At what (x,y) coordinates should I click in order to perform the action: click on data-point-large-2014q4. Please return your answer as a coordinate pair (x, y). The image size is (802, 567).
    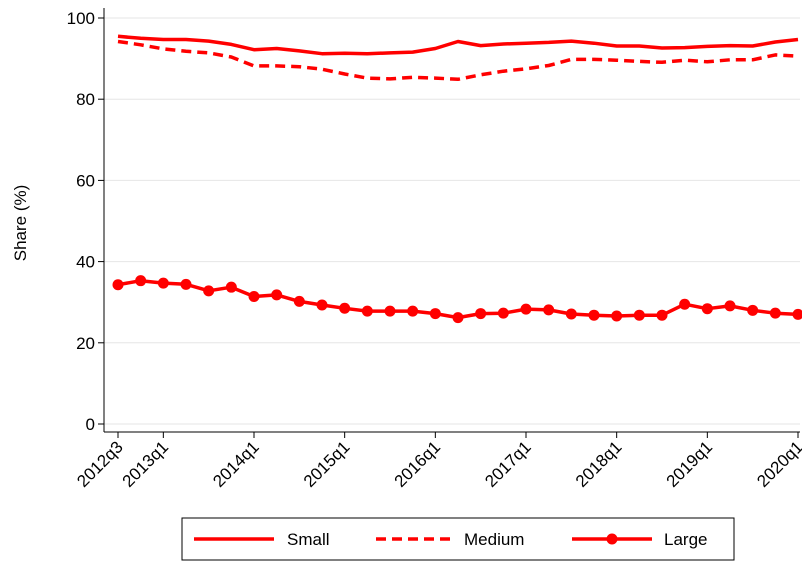
    Looking at the image, I should click on (322, 305).